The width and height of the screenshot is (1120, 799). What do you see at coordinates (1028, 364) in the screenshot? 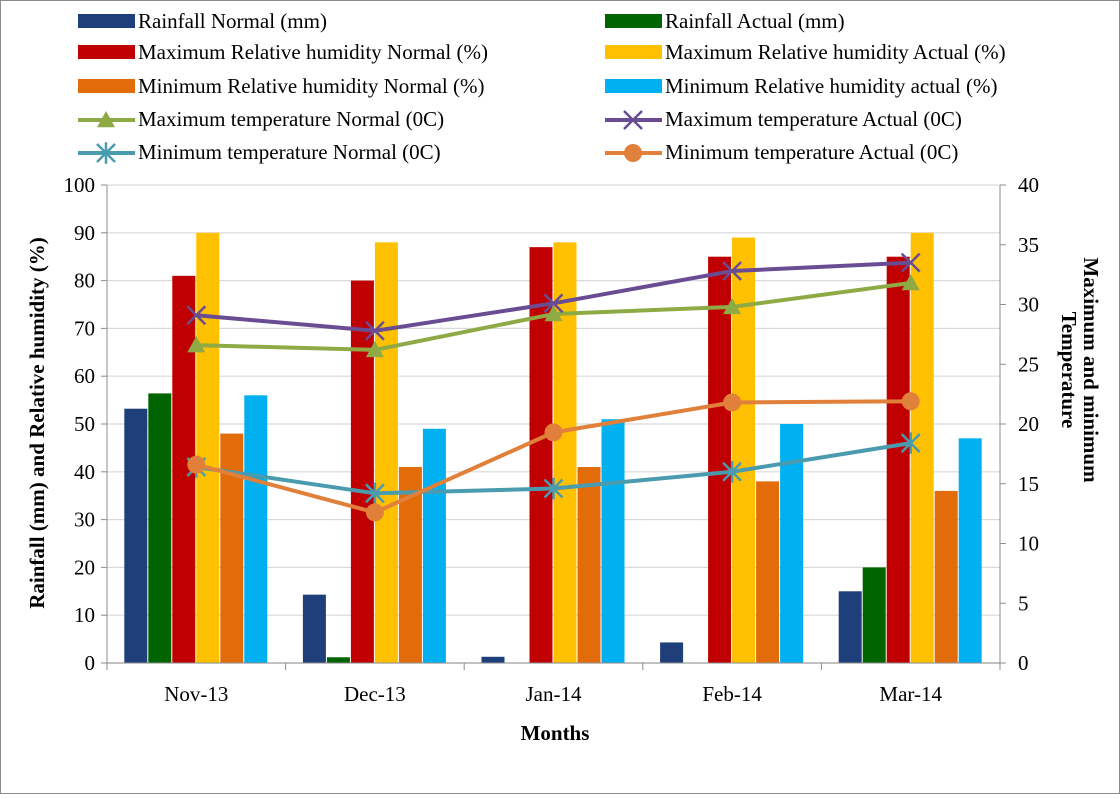
I see `y2-tick-label: 25` at bounding box center [1028, 364].